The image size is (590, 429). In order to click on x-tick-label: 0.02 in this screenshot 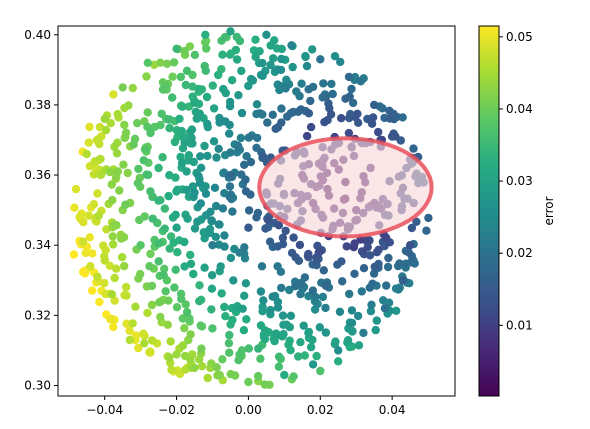, I will do `click(320, 410)`.